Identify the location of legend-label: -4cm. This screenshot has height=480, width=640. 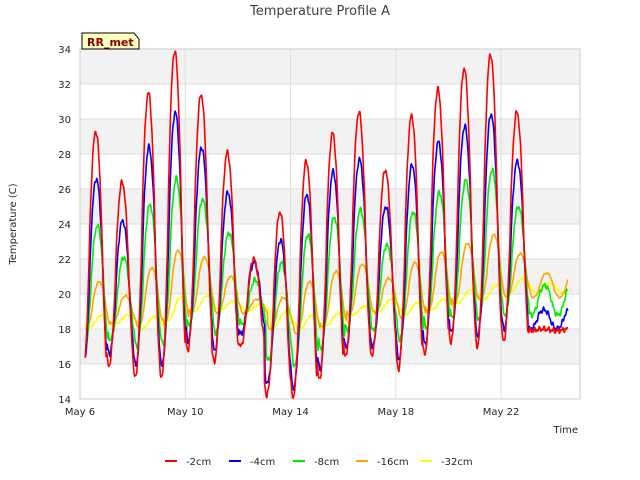
(262, 462).